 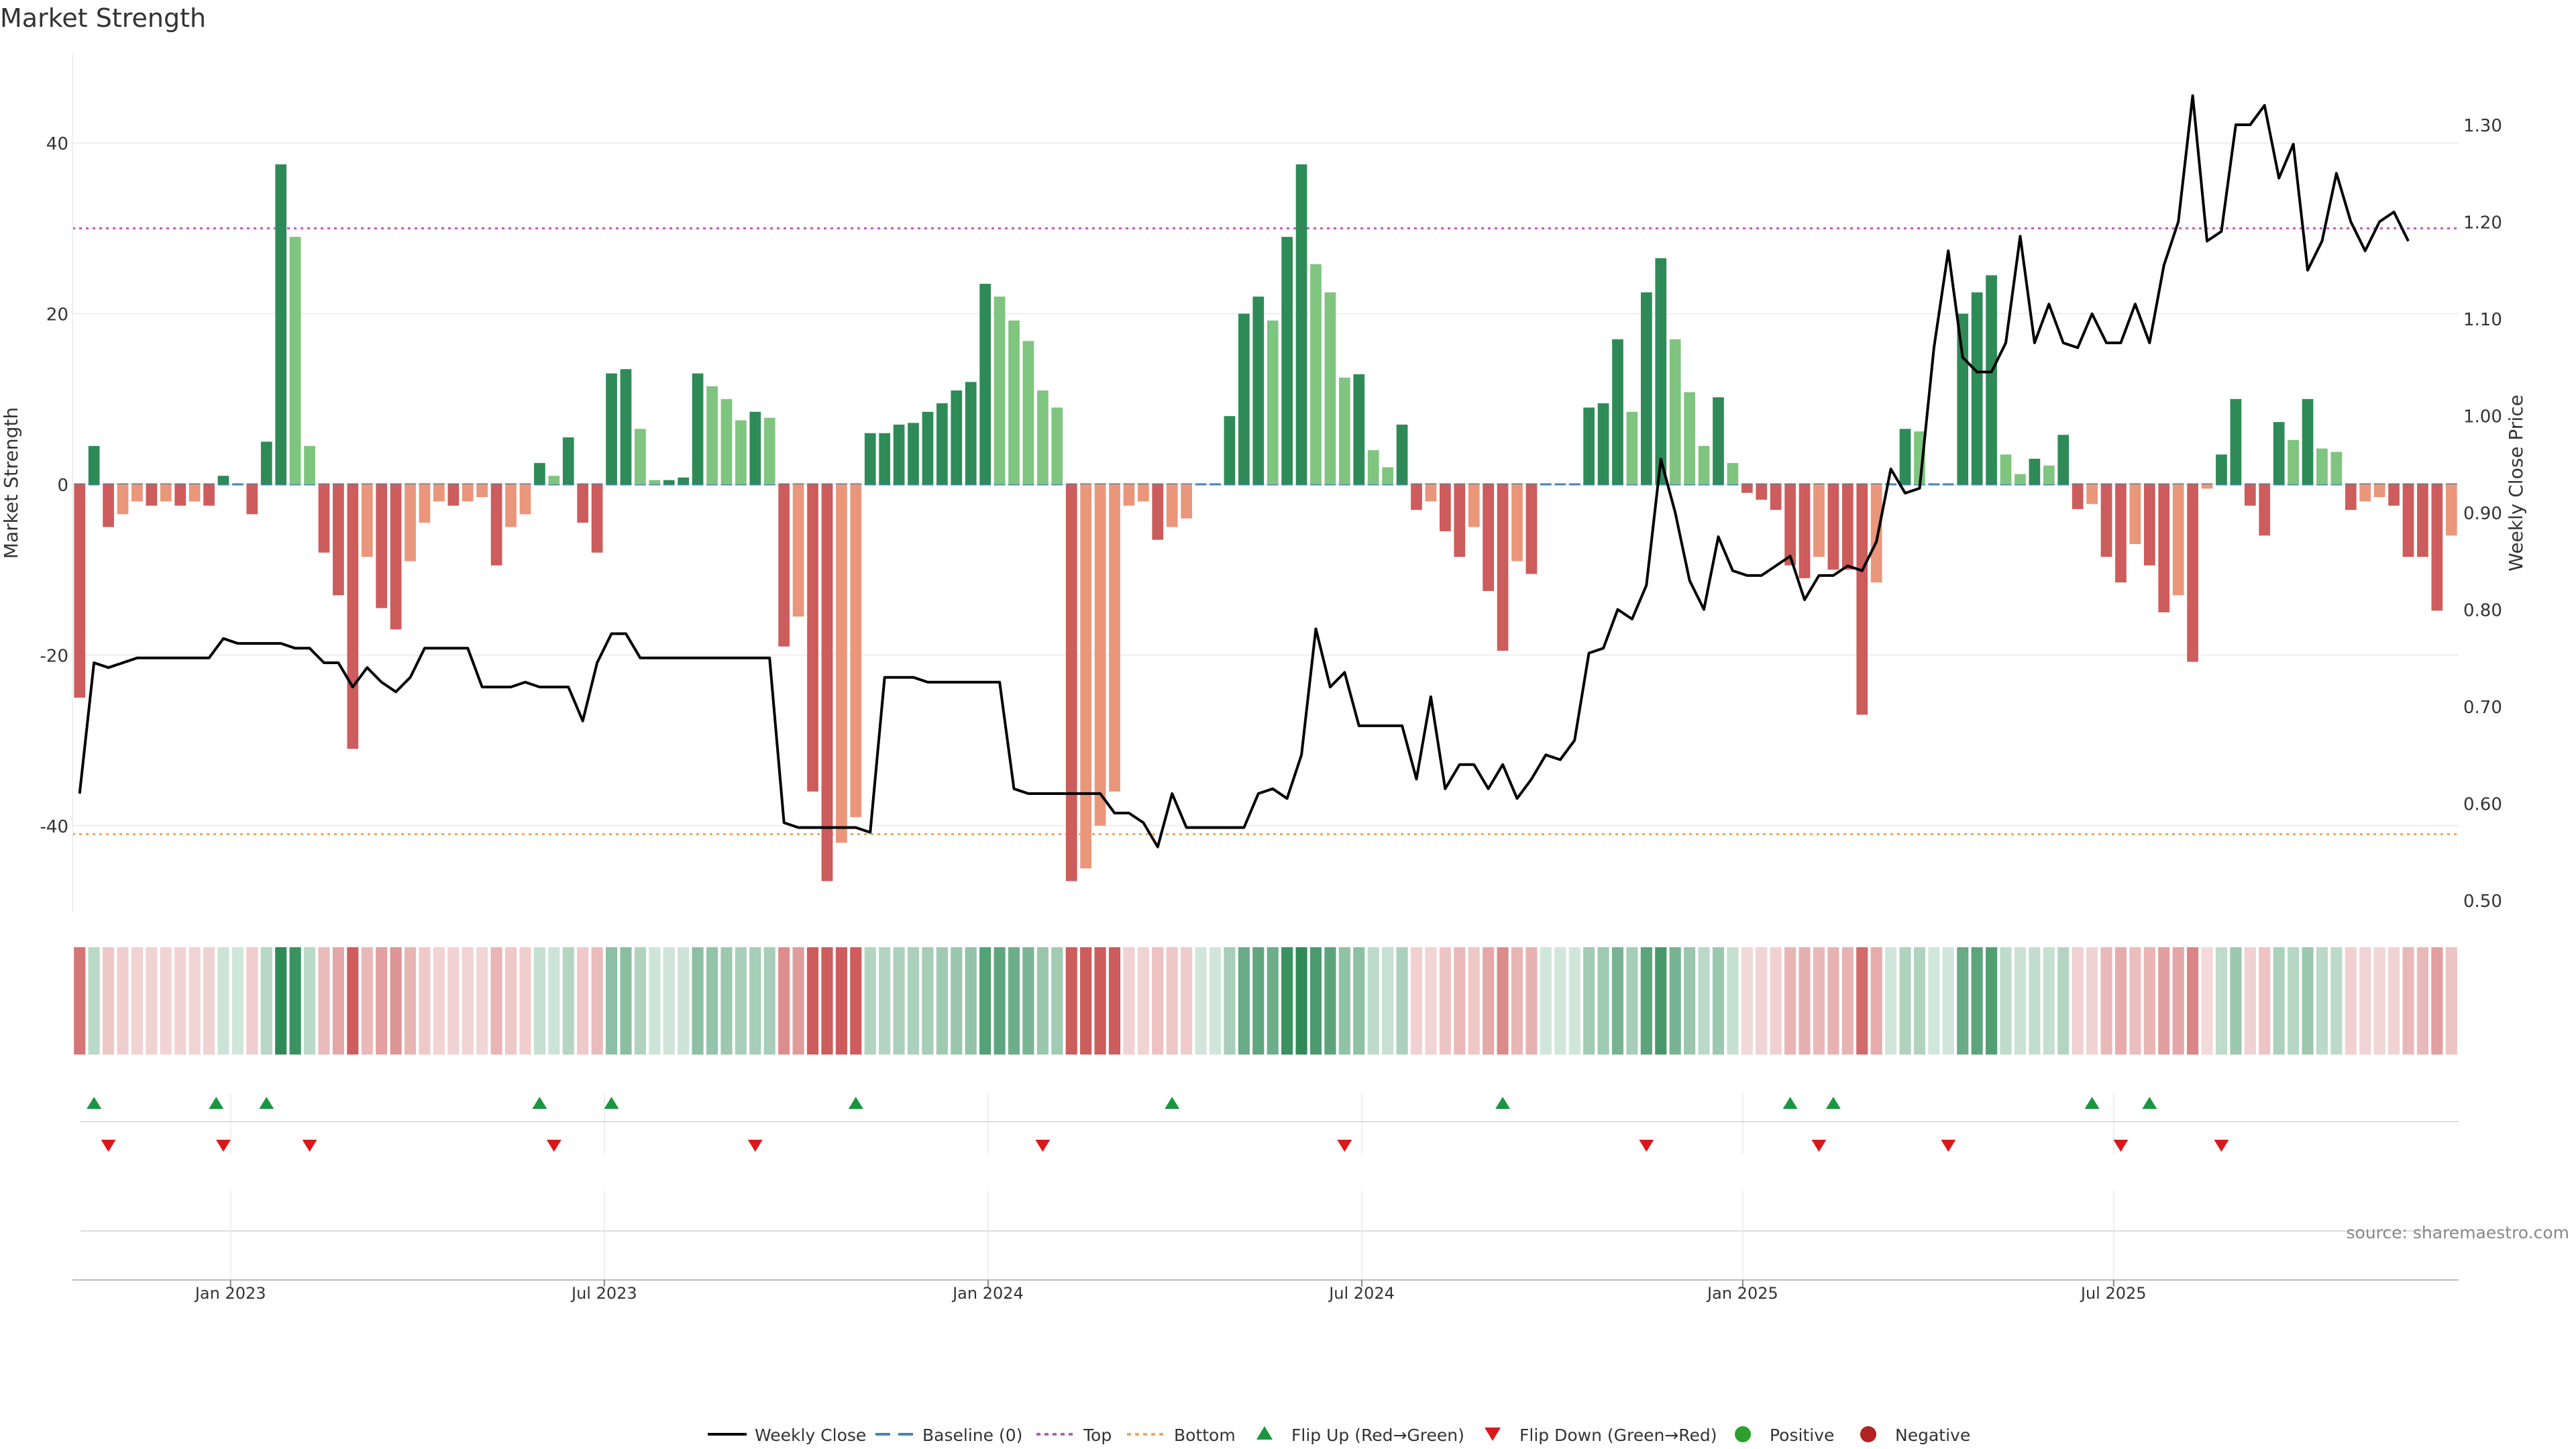 What do you see at coordinates (1265, 1001) in the screenshot?
I see `strength-heat-strip` at bounding box center [1265, 1001].